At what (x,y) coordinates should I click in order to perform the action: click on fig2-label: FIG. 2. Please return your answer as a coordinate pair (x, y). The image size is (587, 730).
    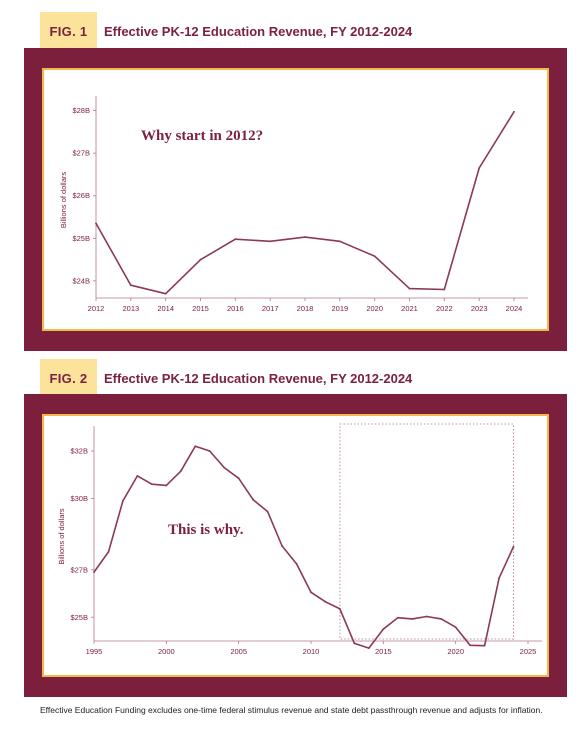
    Looking at the image, I should click on (68, 378).